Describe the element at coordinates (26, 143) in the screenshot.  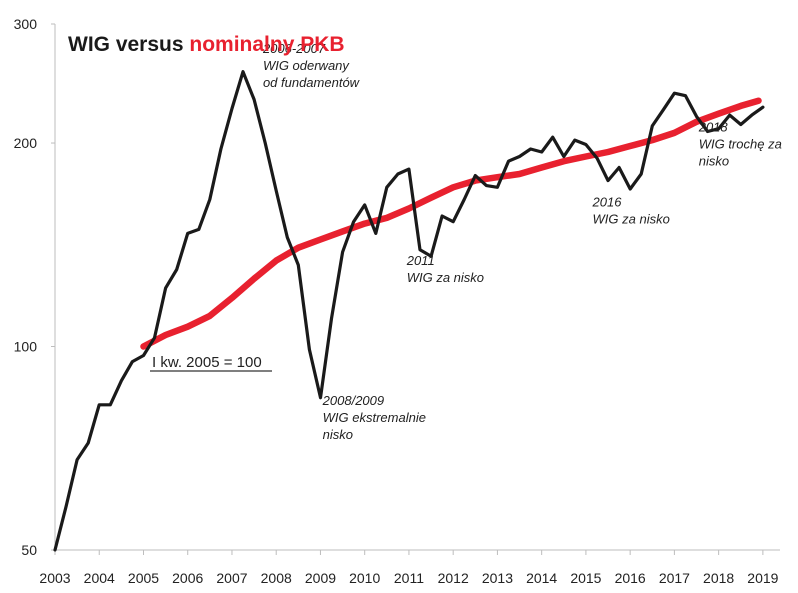
I see `y-tick-label: 200` at that location.